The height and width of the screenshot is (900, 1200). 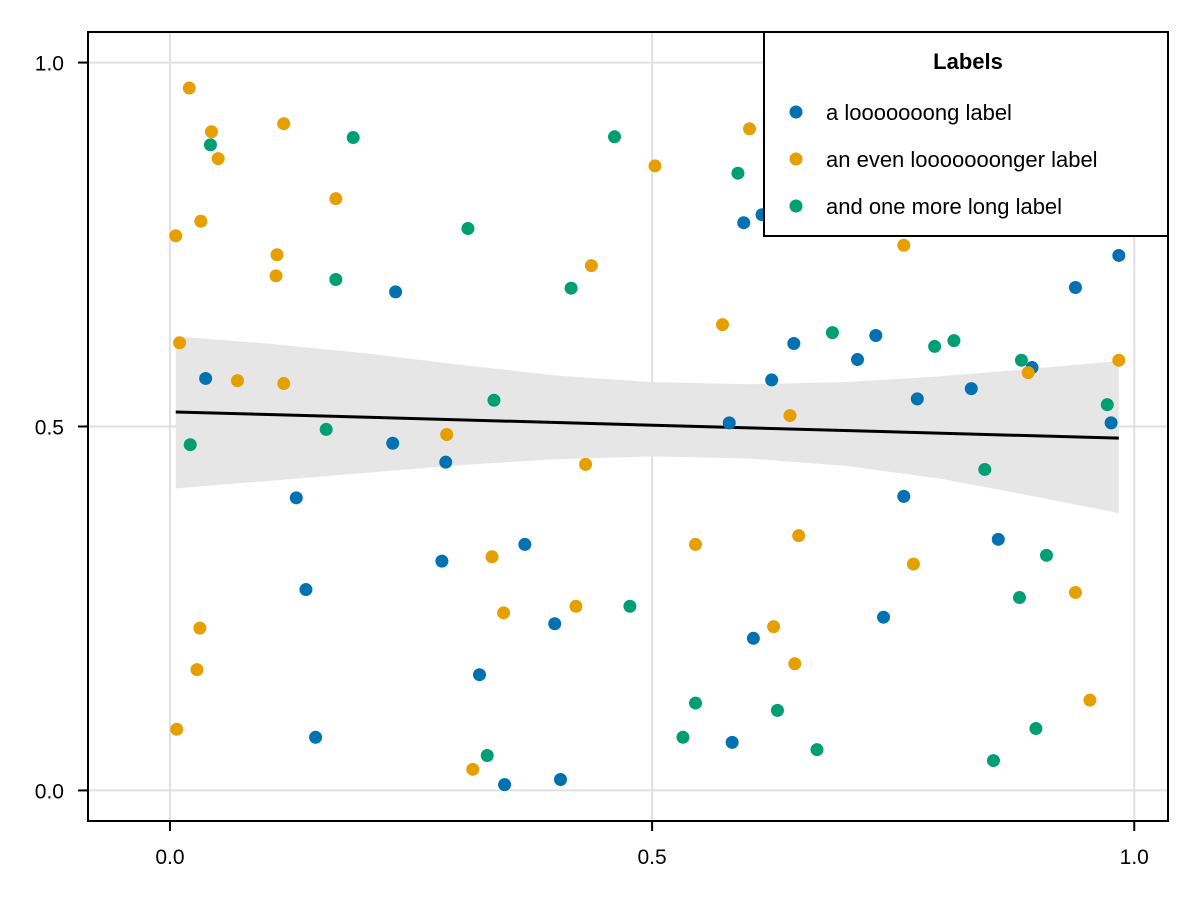 What do you see at coordinates (1134, 857) in the screenshot?
I see `x-tick-label: 1.0` at bounding box center [1134, 857].